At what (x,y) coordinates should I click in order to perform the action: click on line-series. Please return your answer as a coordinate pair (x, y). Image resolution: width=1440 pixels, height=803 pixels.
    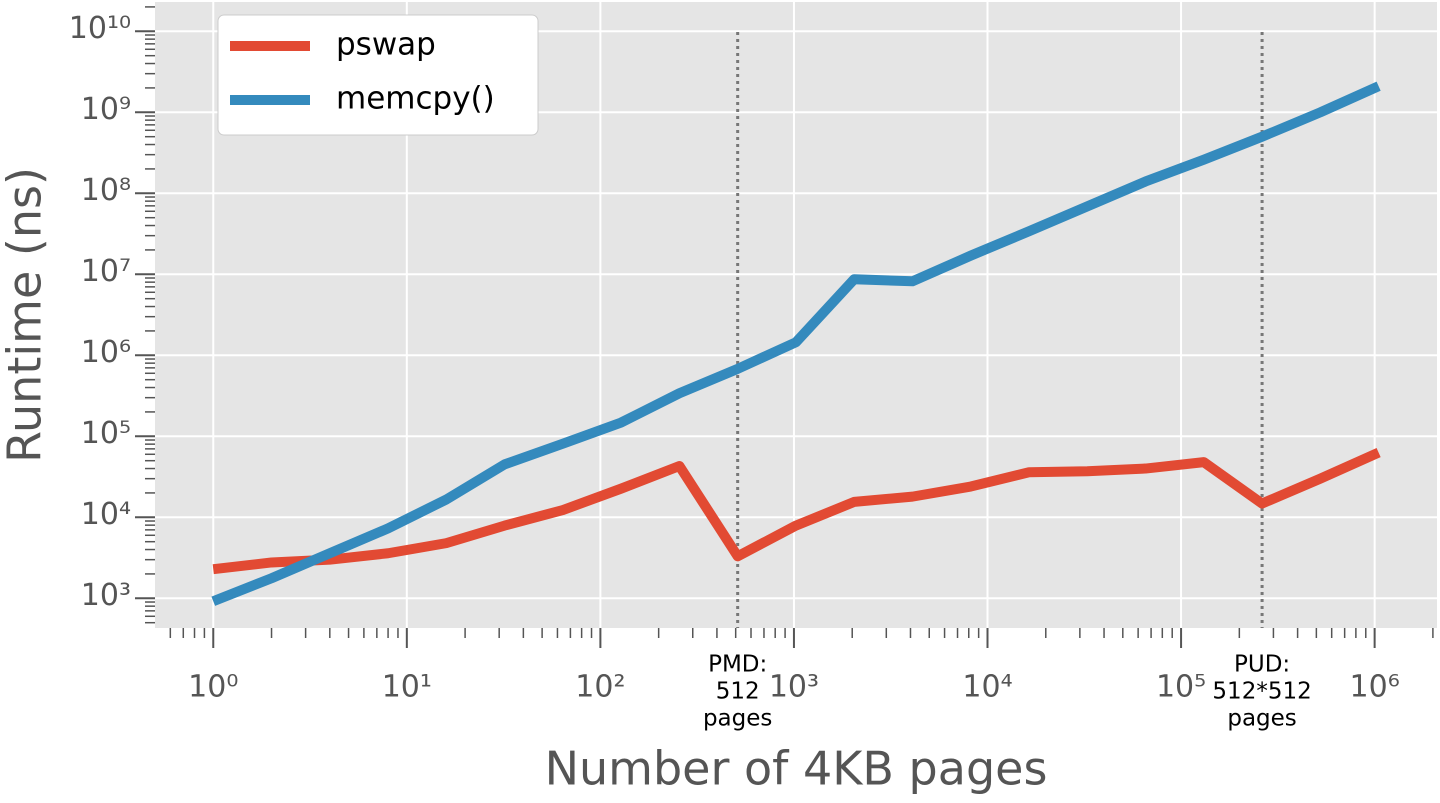
    Looking at the image, I should click on (796, 511).